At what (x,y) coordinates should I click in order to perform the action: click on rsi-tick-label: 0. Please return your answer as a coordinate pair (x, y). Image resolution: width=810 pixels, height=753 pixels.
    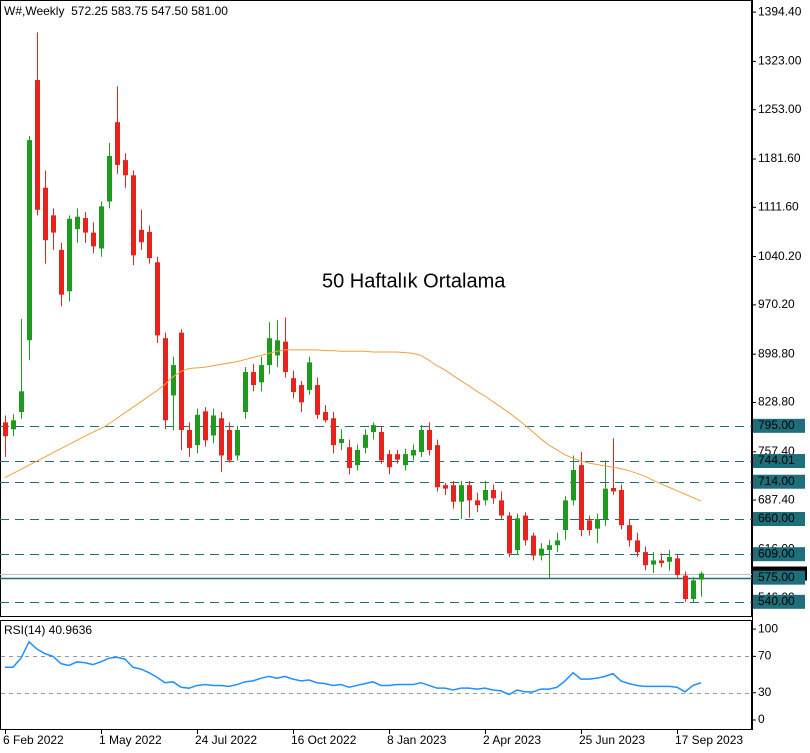
    Looking at the image, I should click on (761, 719).